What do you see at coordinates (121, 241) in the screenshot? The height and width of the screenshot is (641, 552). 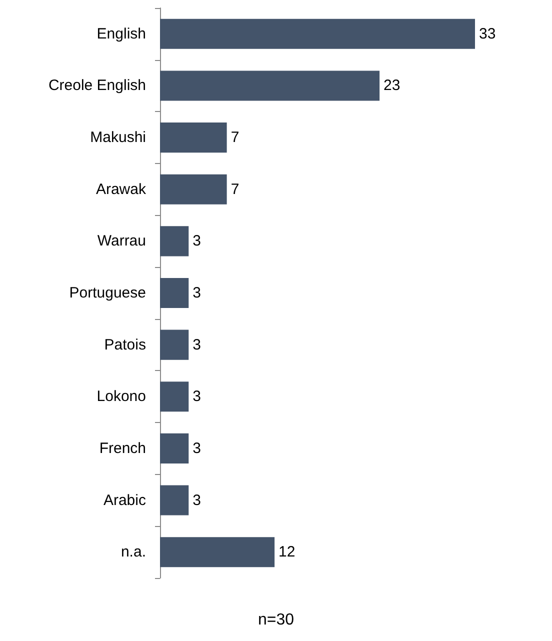 I see `y-tick-label: Warrau` at bounding box center [121, 241].